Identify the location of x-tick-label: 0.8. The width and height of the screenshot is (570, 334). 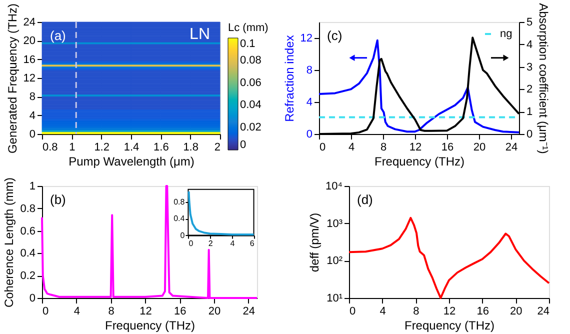
(50, 148).